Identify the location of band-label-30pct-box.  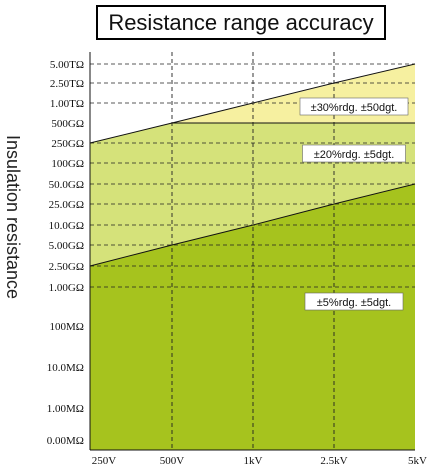
(354, 106).